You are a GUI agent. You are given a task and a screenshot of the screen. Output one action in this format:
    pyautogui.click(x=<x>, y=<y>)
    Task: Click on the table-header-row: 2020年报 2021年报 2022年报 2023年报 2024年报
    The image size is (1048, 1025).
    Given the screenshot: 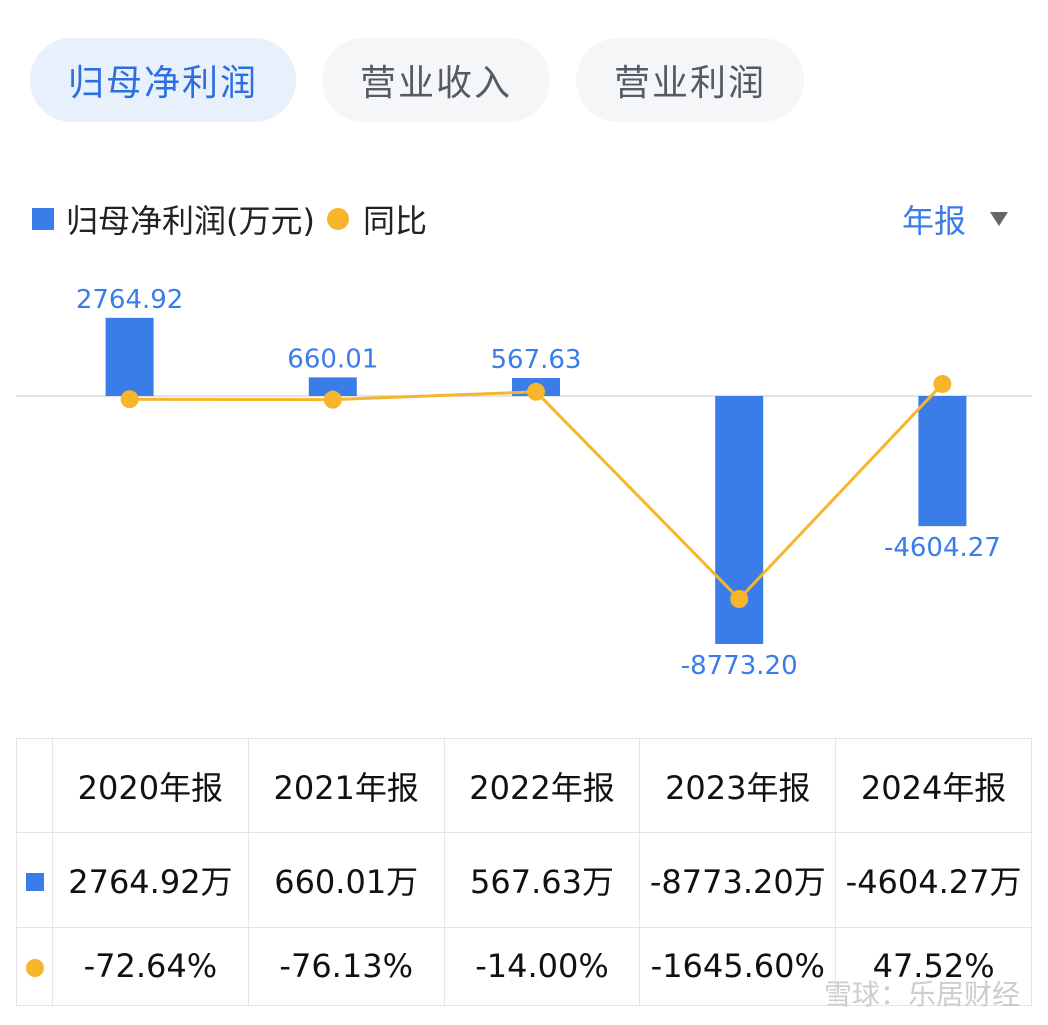 What is the action you would take?
    pyautogui.click(x=524, y=785)
    